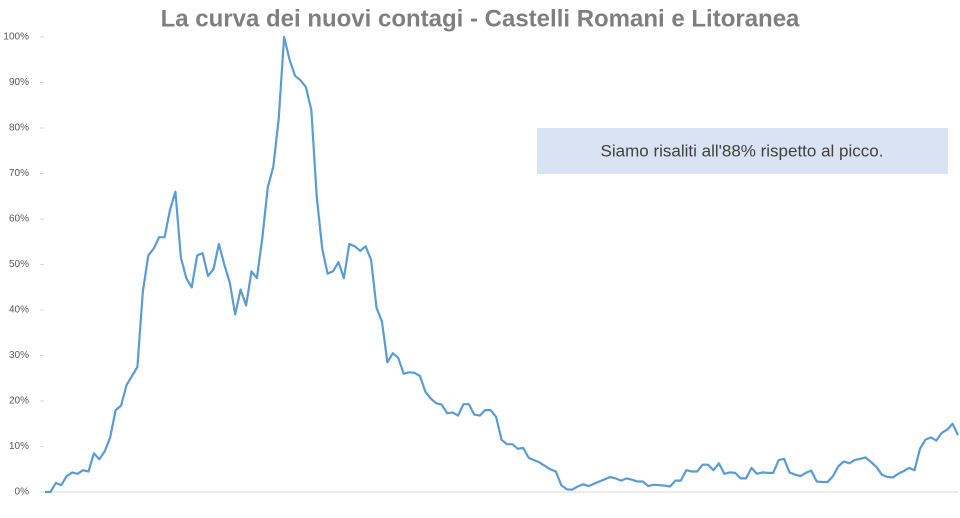 The height and width of the screenshot is (518, 960). I want to click on y-tick-label: 80%, so click(19, 128).